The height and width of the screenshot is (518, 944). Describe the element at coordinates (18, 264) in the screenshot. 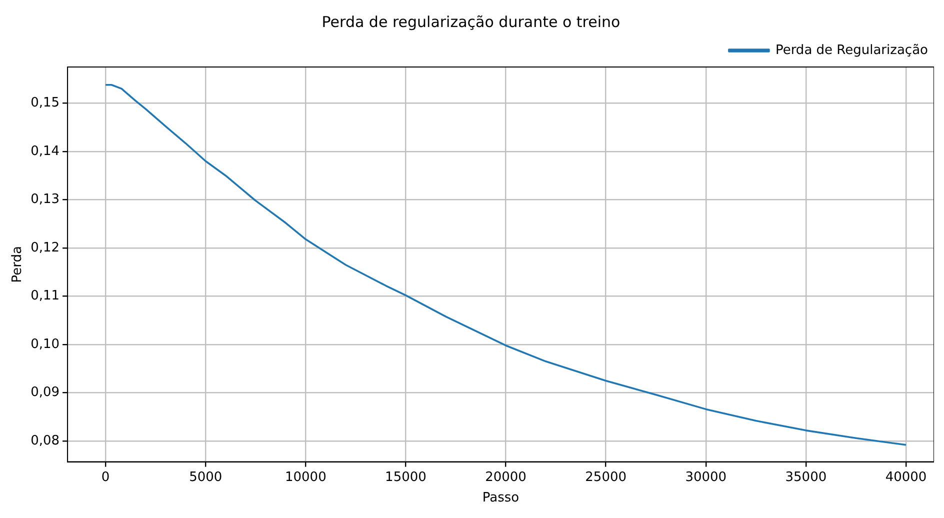

I see `y-axis-title: Perda` at that location.